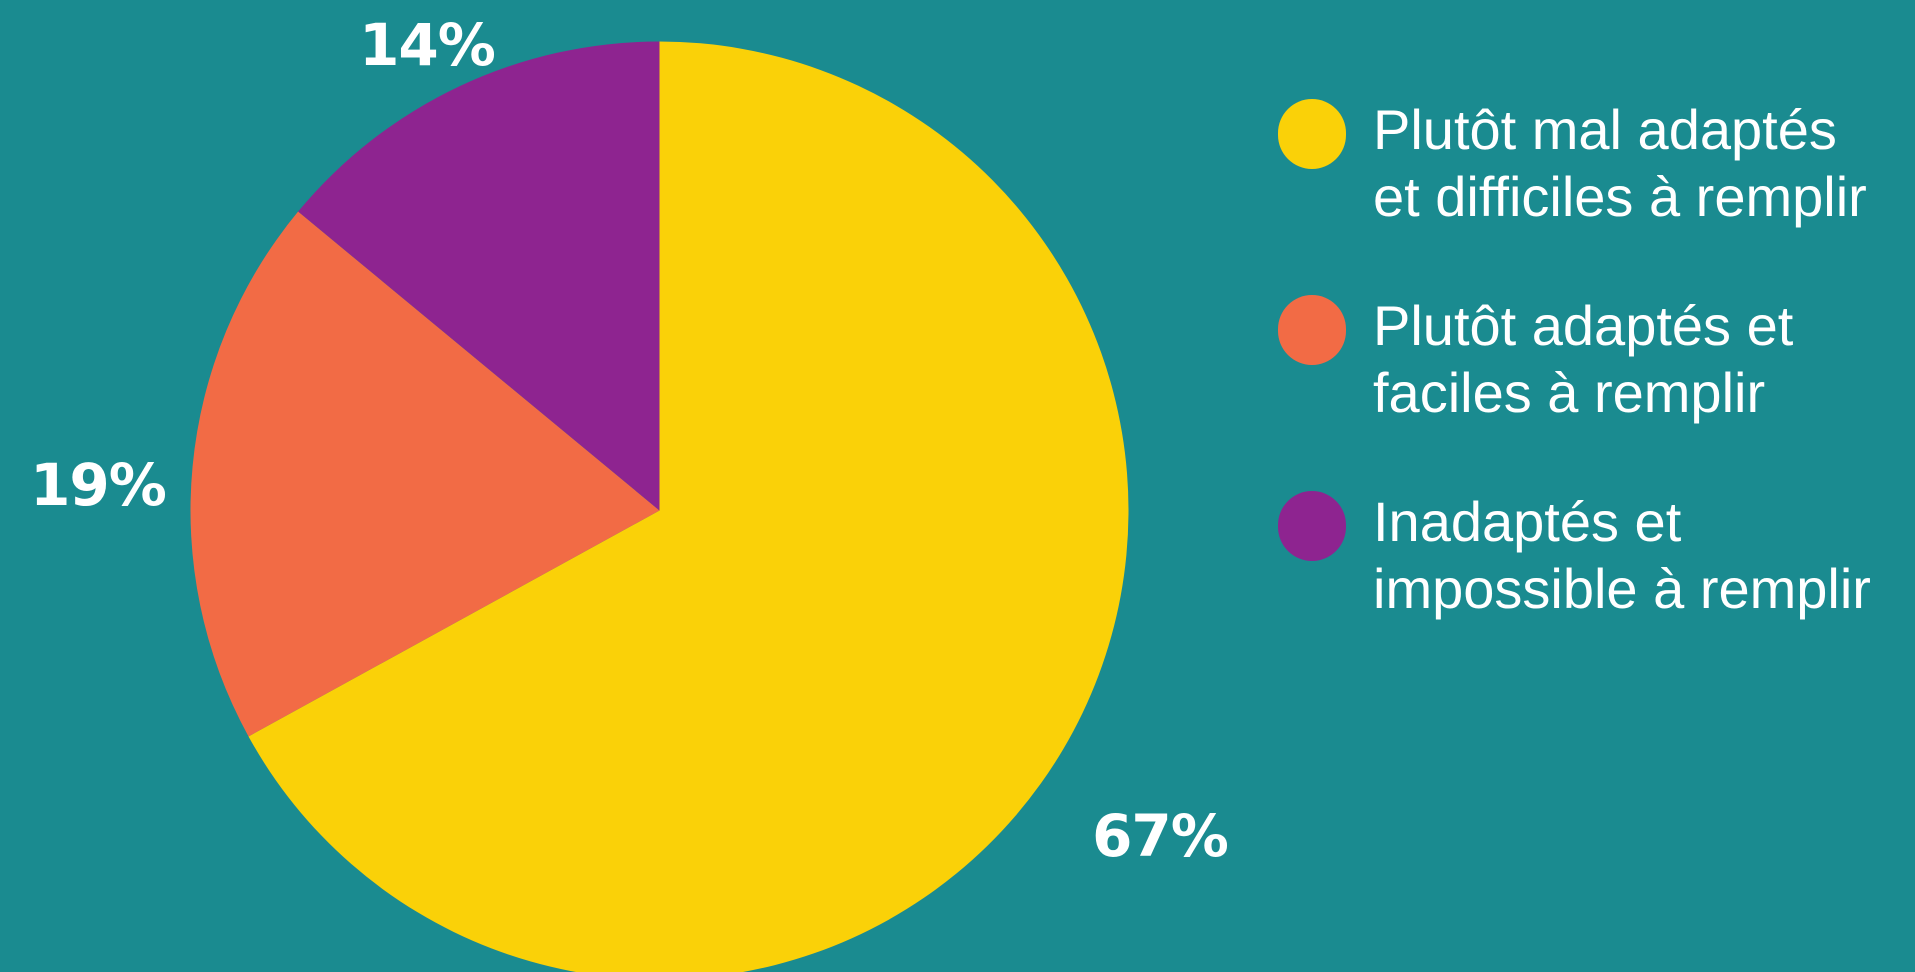  Describe the element at coordinates (427, 45) in the screenshot. I see `data-label: 14%` at that location.